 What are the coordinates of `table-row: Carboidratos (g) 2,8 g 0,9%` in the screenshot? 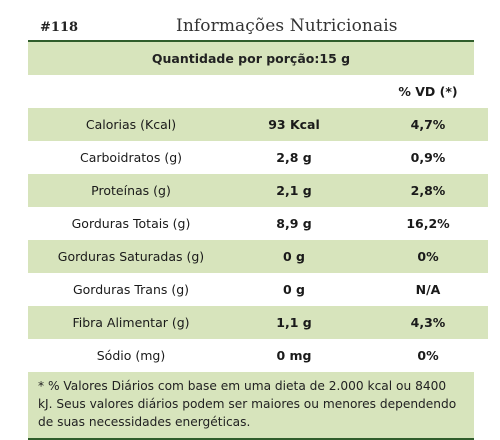 It's located at (258, 157).